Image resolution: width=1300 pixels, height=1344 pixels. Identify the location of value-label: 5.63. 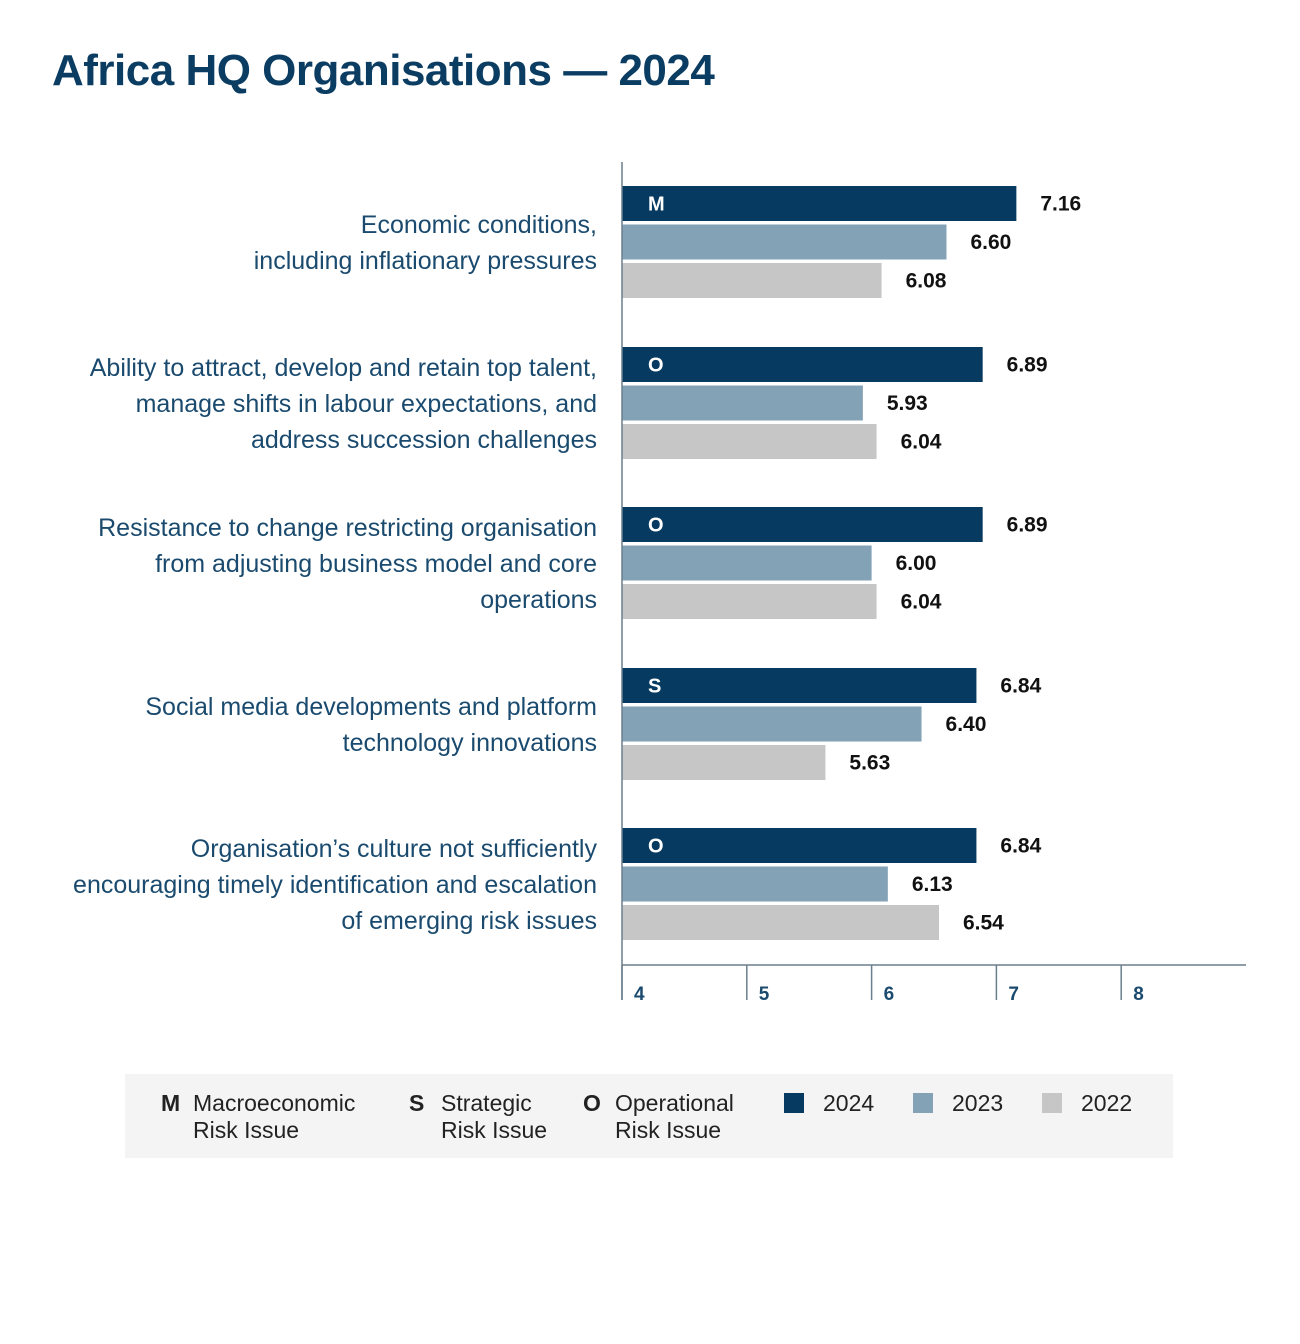
(869, 763).